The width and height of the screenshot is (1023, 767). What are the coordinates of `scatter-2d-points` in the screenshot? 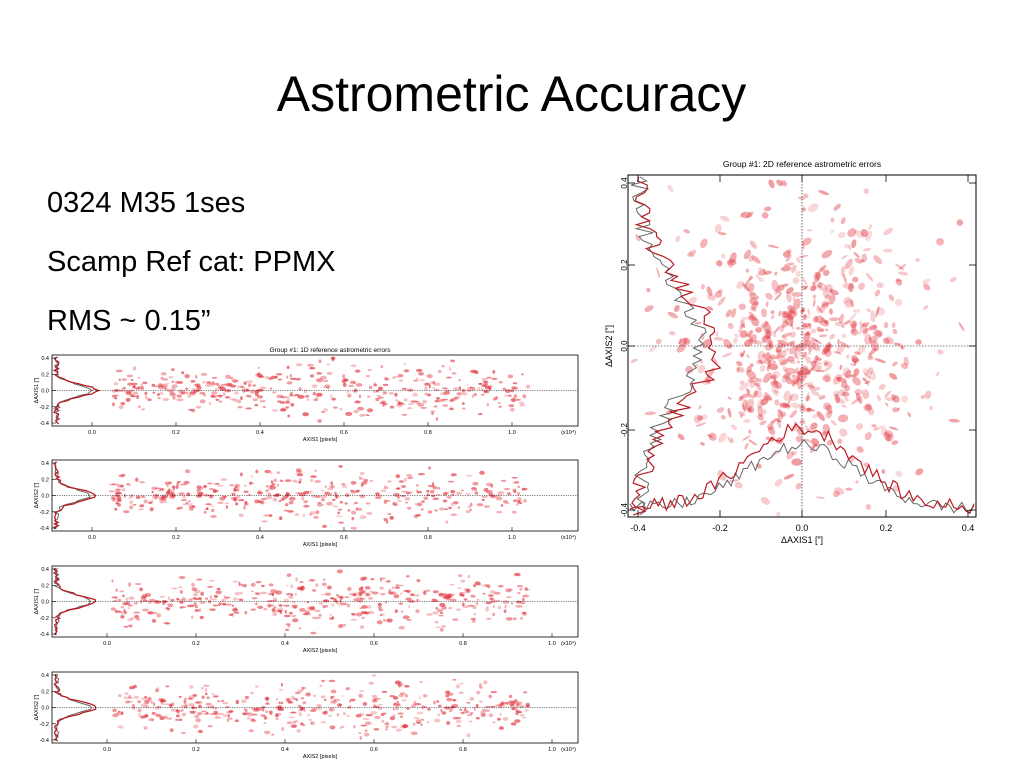 It's located at (797, 348).